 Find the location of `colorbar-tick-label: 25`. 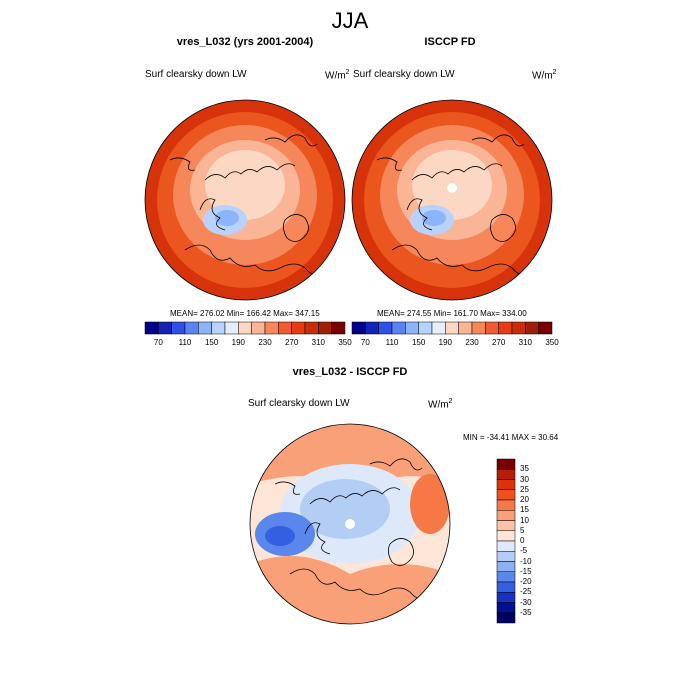

colorbar-tick-label: 25 is located at coordinates (524, 489).